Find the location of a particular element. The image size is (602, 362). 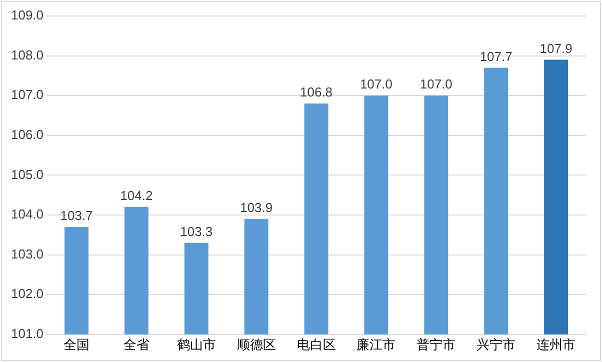

y-tick-label: 101.0 is located at coordinates (27, 333).